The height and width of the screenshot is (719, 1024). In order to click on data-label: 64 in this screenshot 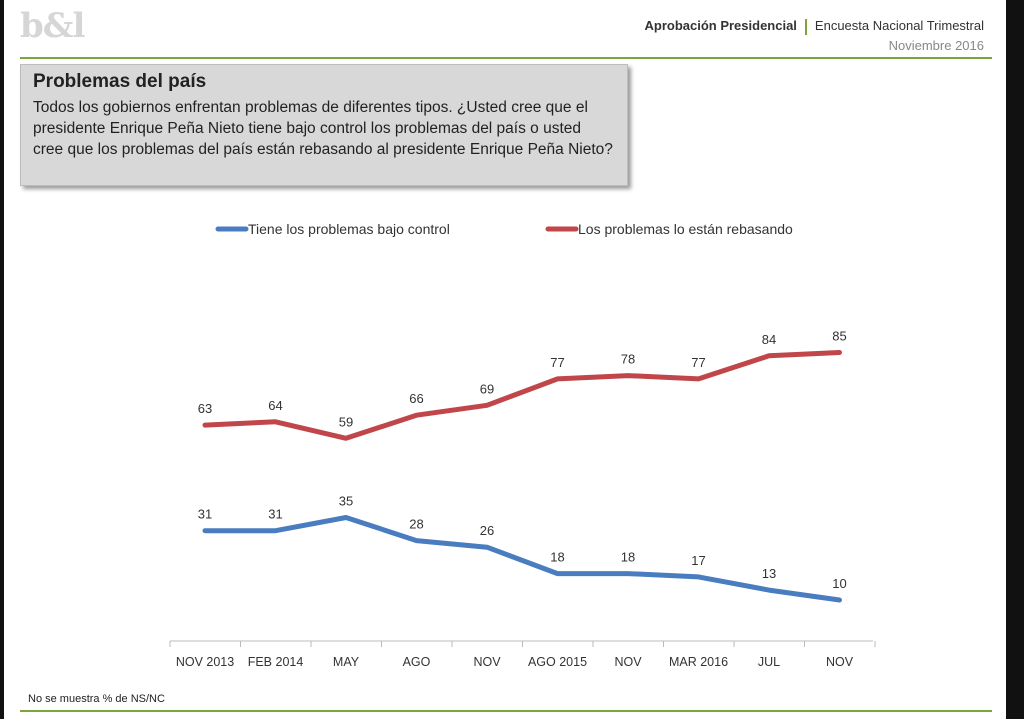, I will do `click(275, 405)`.